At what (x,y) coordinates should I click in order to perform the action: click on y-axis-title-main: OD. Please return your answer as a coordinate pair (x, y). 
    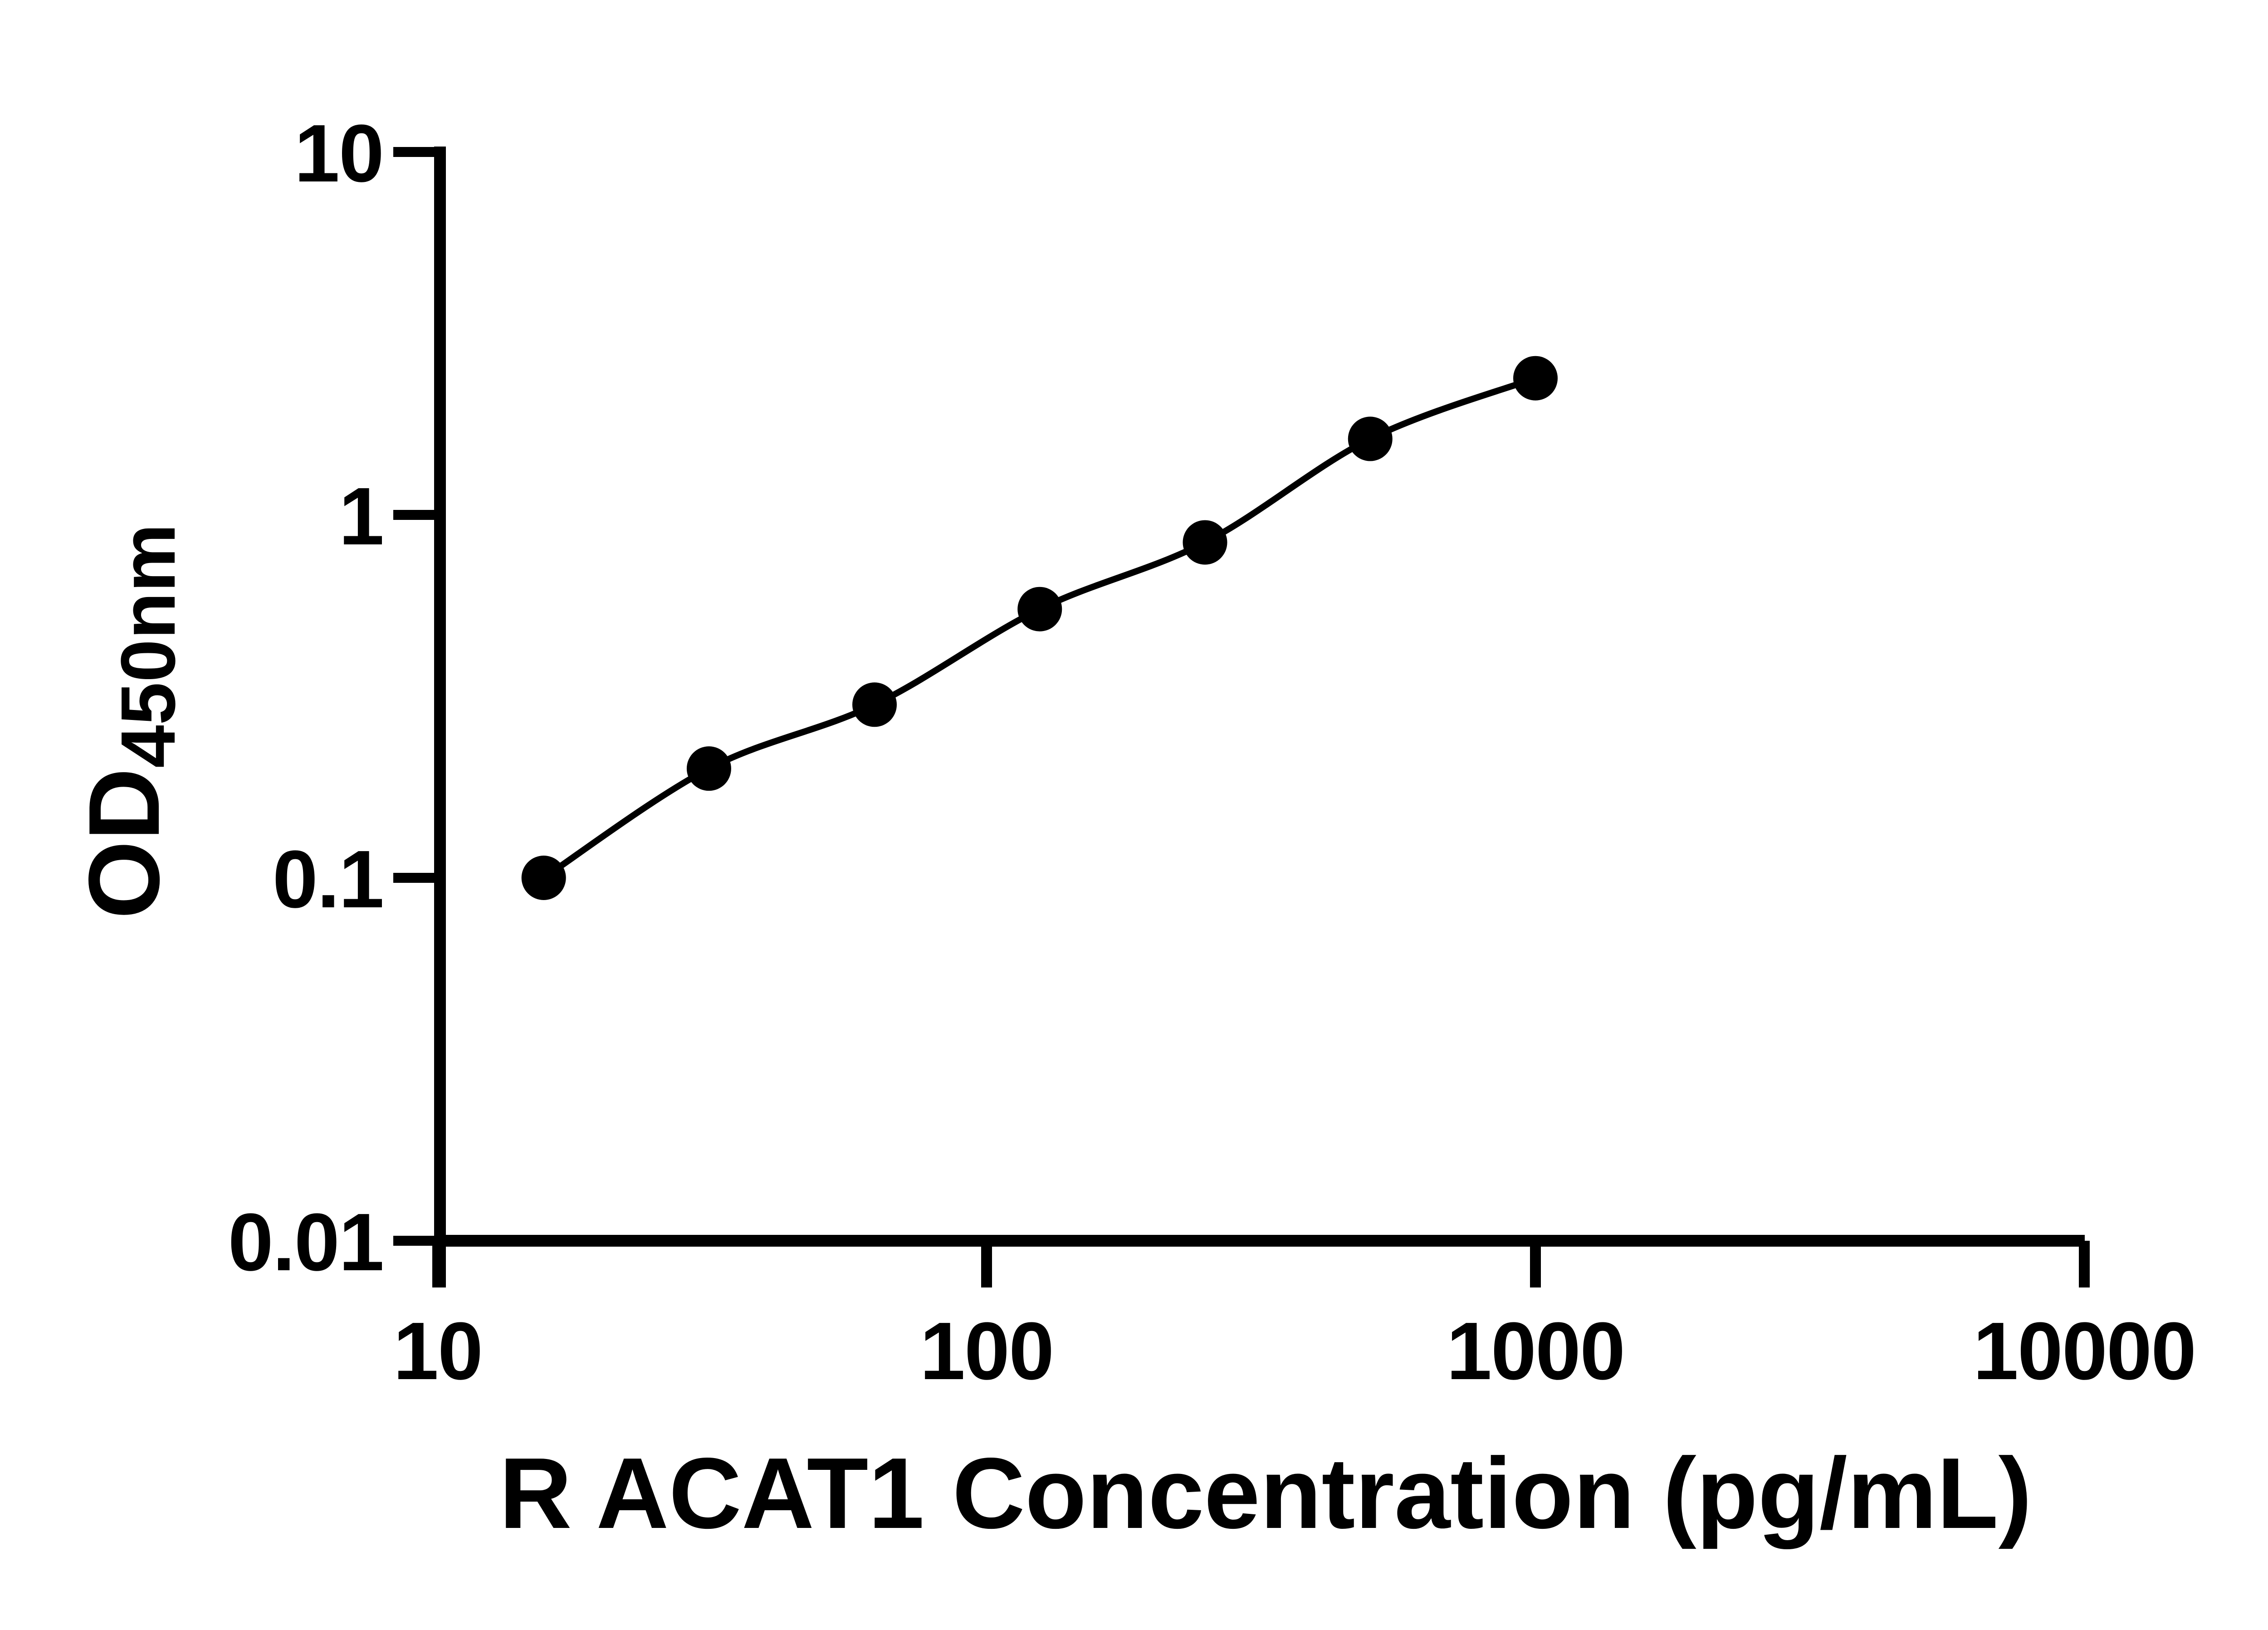
    Looking at the image, I should click on (125, 843).